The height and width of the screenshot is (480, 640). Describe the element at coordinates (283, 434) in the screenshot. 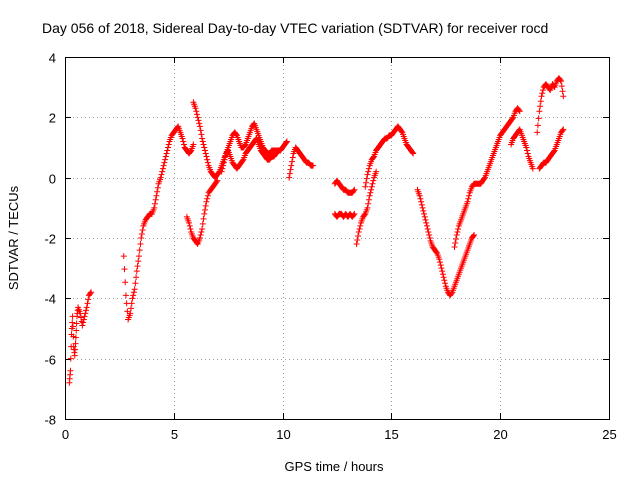

I see `x-tick-label: 10` at that location.